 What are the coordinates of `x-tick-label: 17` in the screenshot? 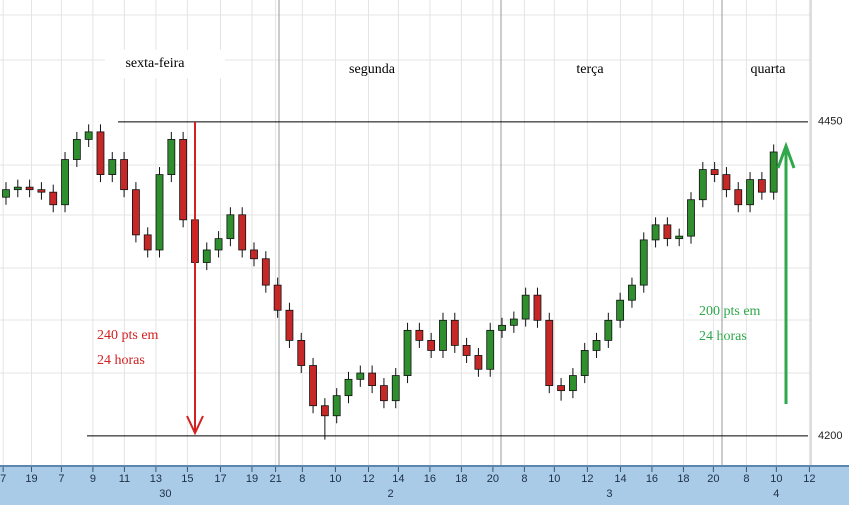 It's located at (220, 479).